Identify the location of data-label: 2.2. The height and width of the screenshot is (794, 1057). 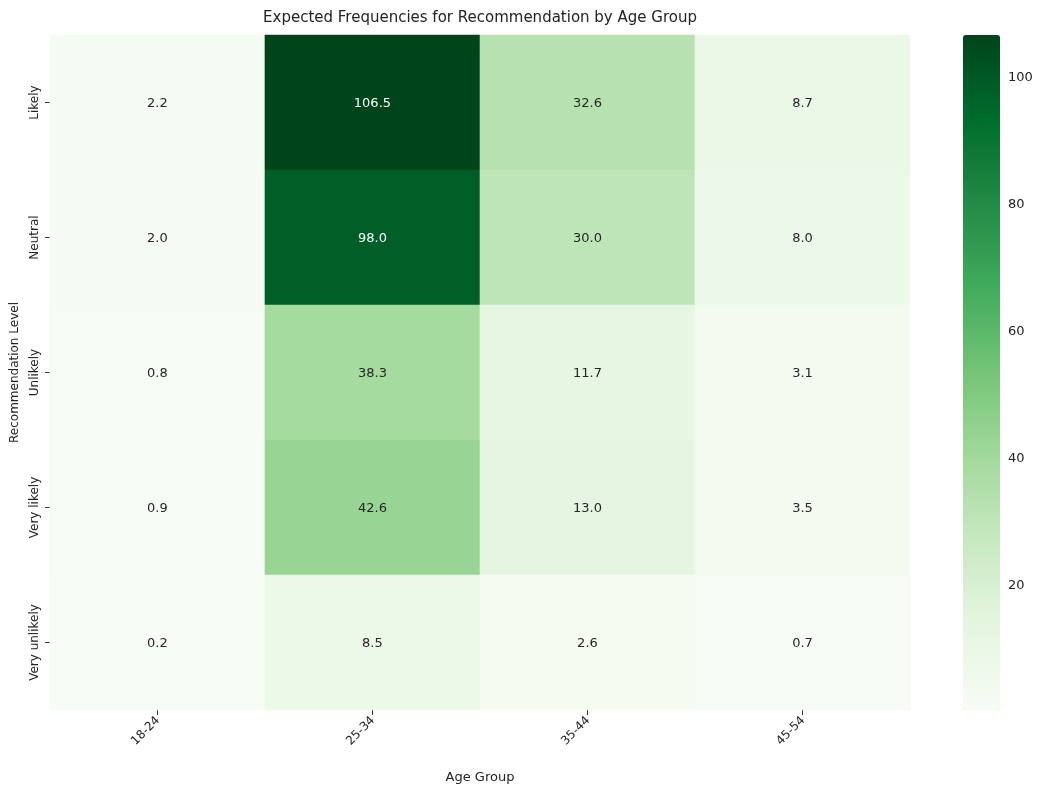
(157, 102).